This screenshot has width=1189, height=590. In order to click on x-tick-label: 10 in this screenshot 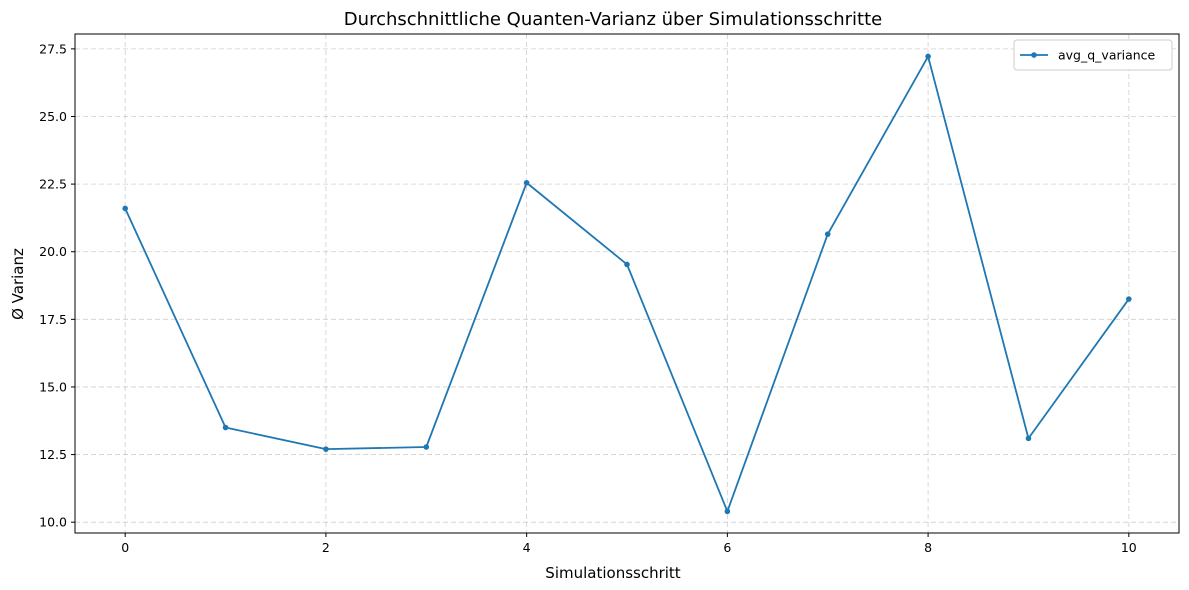, I will do `click(1129, 547)`.